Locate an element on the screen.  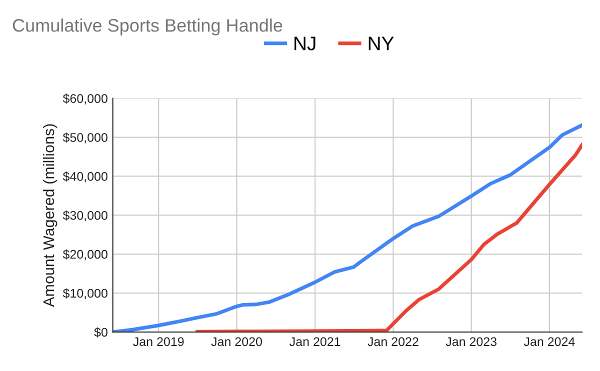
x-tick-label: Jan 2020 is located at coordinates (236, 341).